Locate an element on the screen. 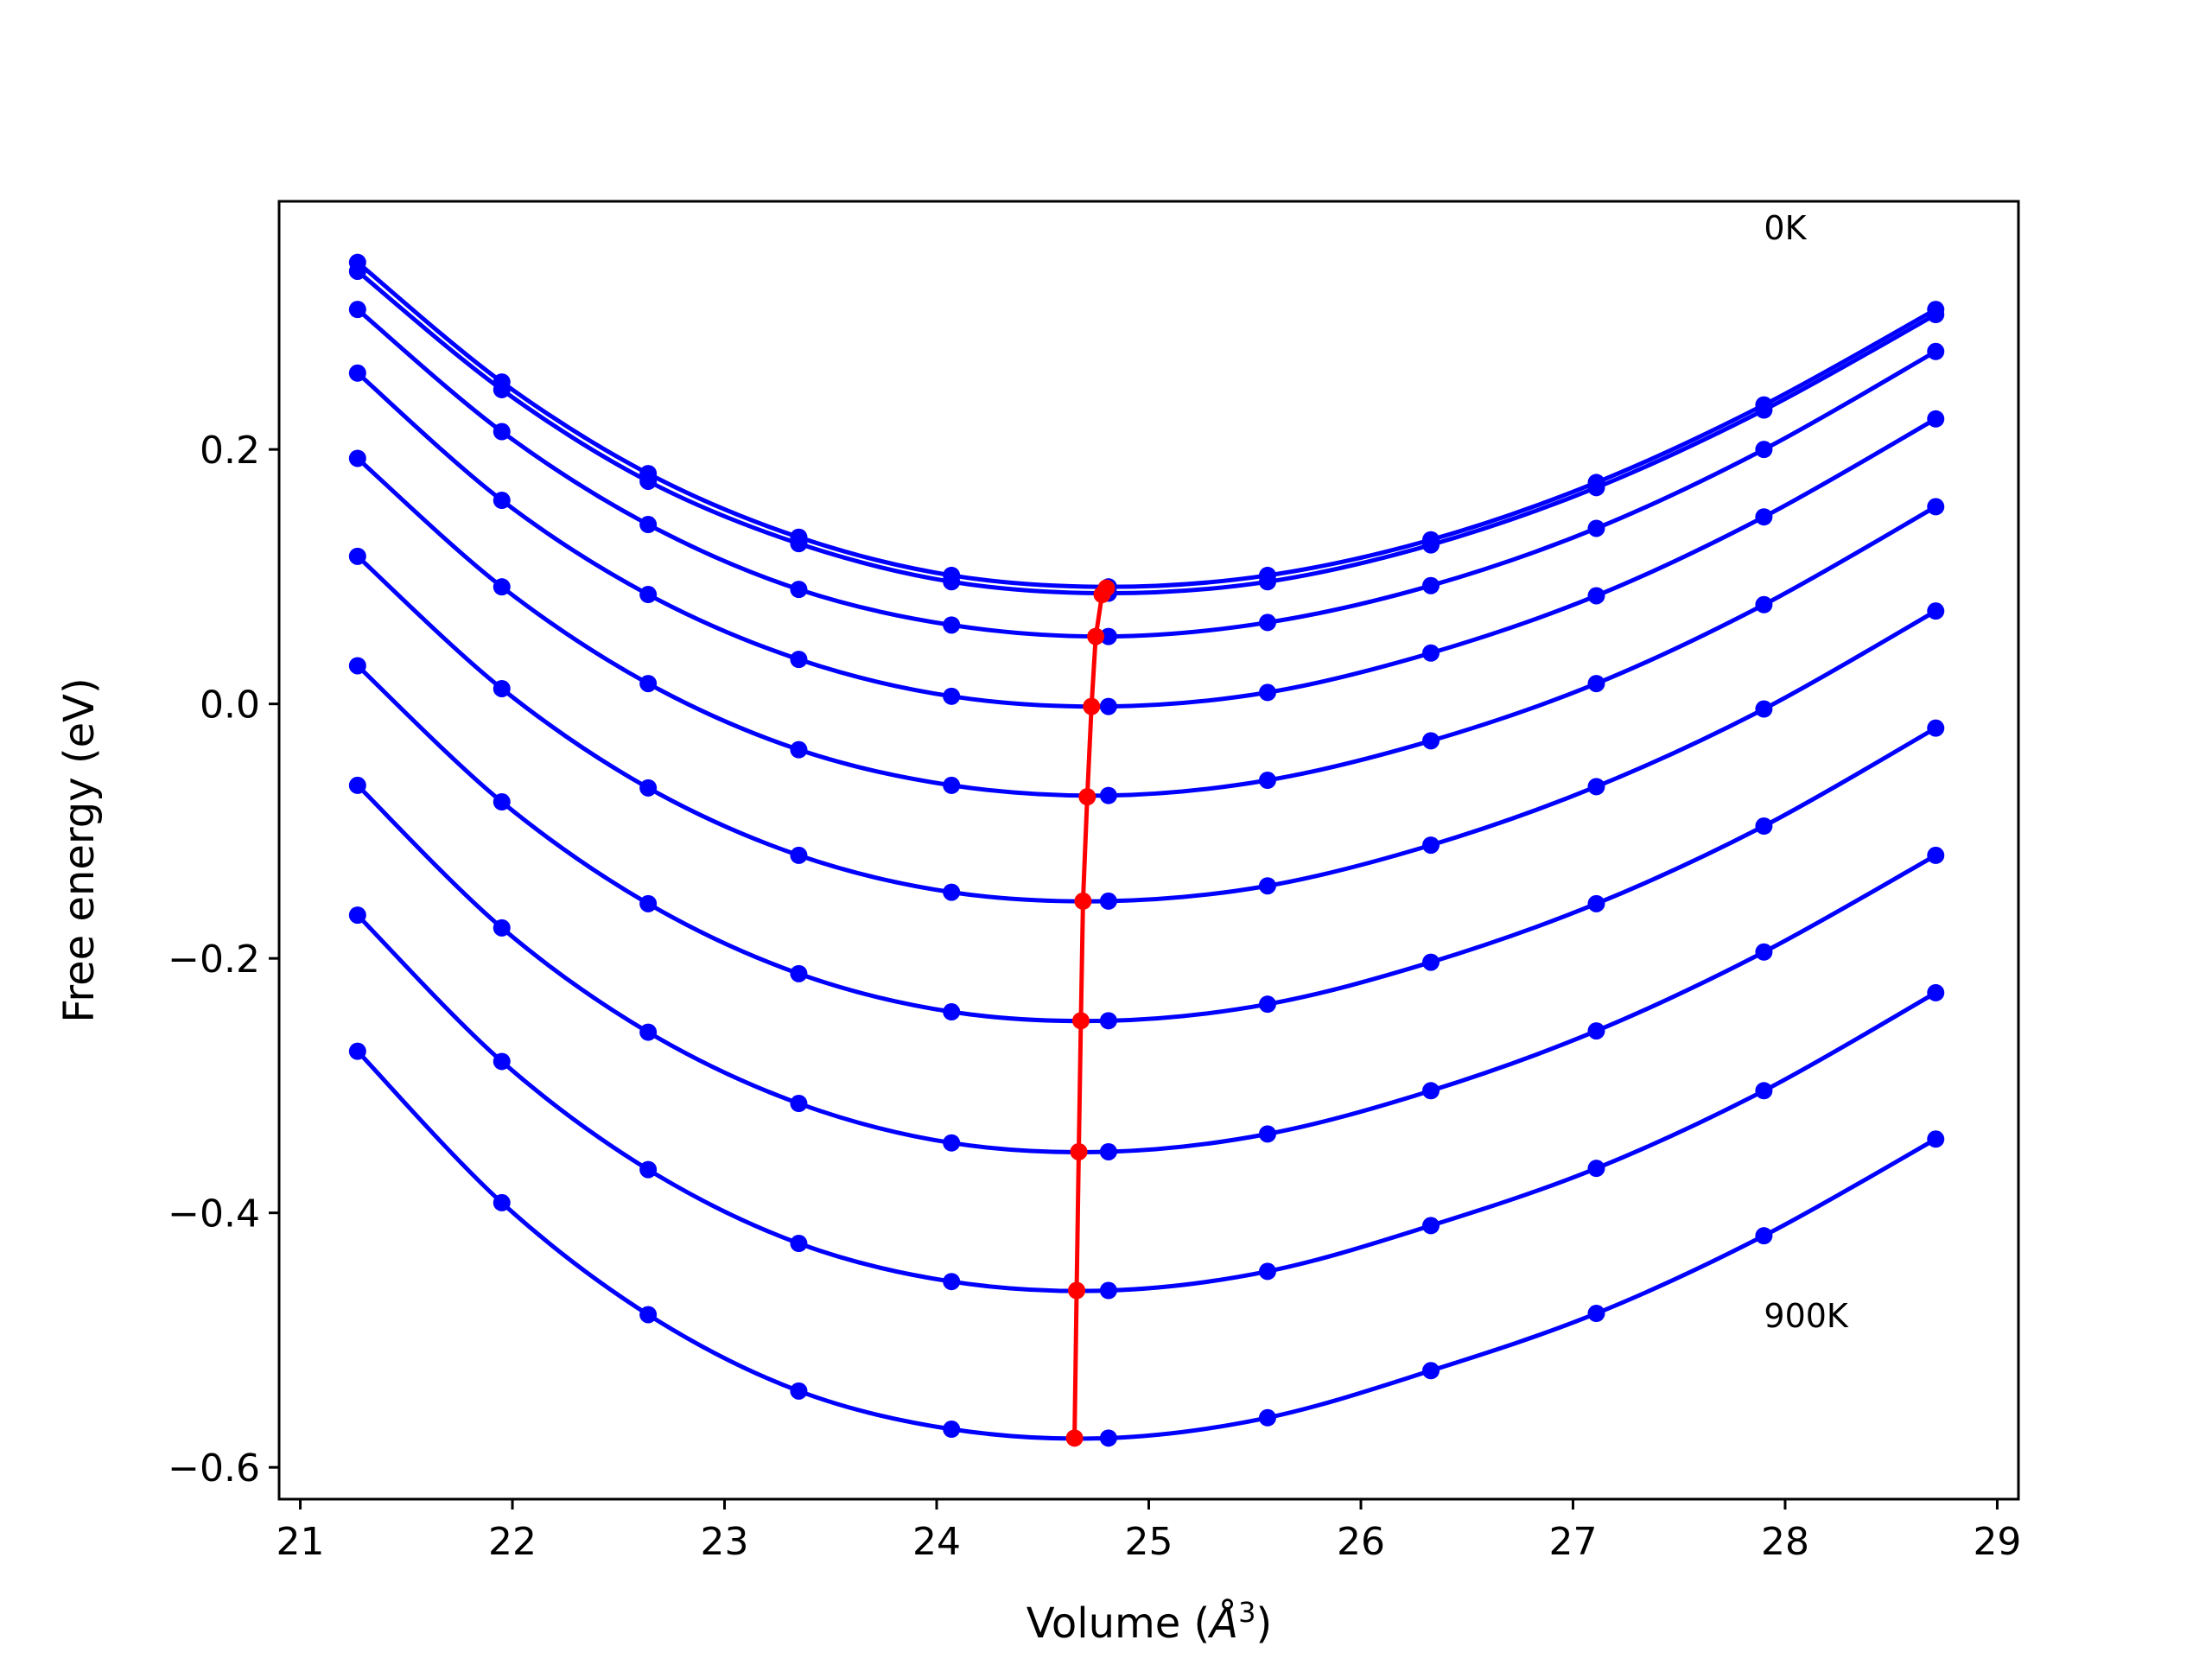  y-axis-label: Free energy (eV) is located at coordinates (79, 849).